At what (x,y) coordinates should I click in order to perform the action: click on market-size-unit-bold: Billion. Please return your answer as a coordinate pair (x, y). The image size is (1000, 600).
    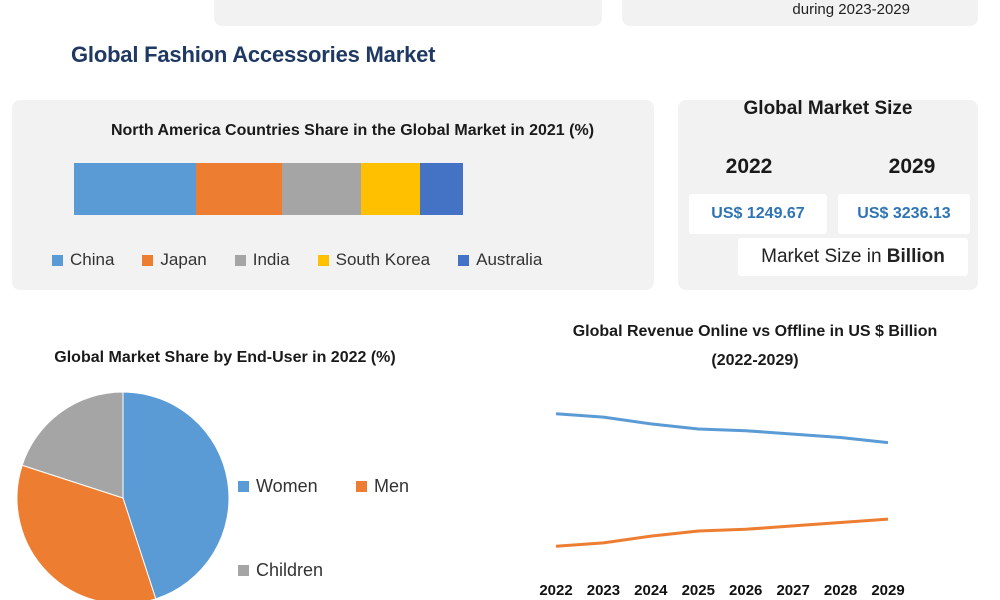
    Looking at the image, I should click on (915, 256).